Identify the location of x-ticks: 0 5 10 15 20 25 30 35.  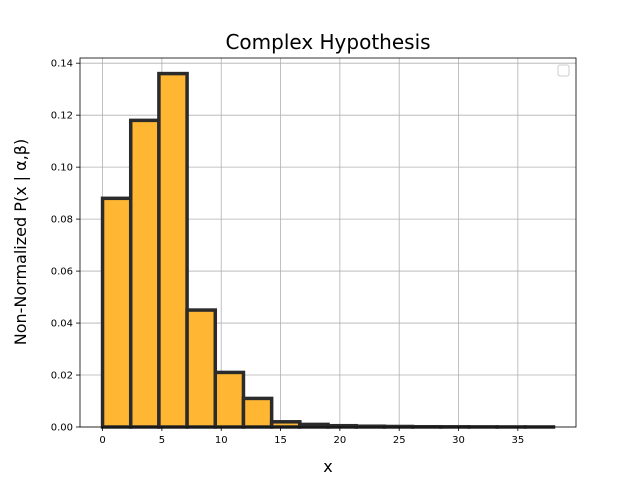
(311, 436).